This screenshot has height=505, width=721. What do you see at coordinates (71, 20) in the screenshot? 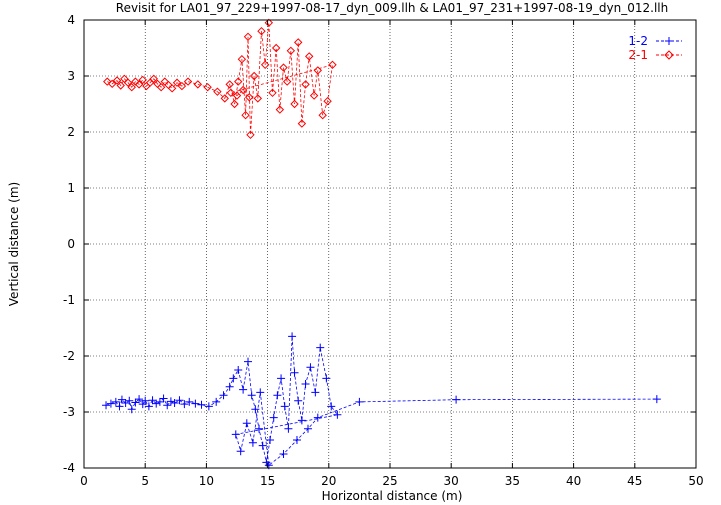
I see `y-tick-label: 4` at bounding box center [71, 20].